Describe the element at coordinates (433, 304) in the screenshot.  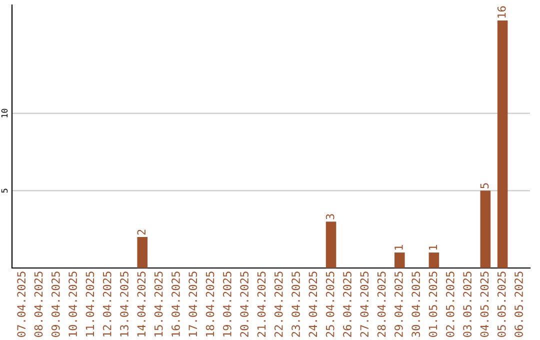
I see `x-tick-label: 01.05.2025` at that location.